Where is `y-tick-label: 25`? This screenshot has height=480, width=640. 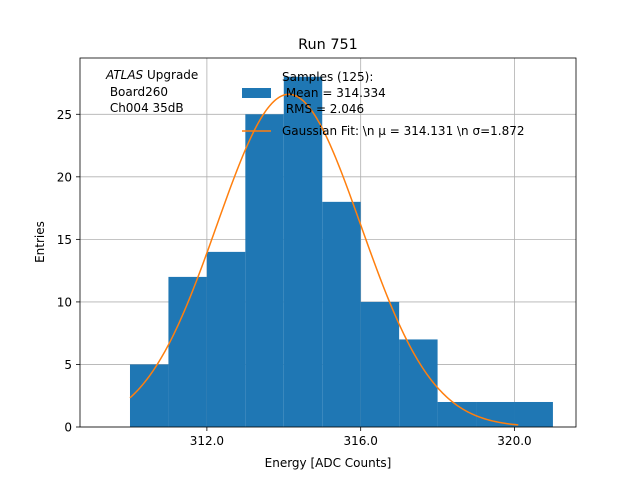
y-tick-label: 25 is located at coordinates (64, 115).